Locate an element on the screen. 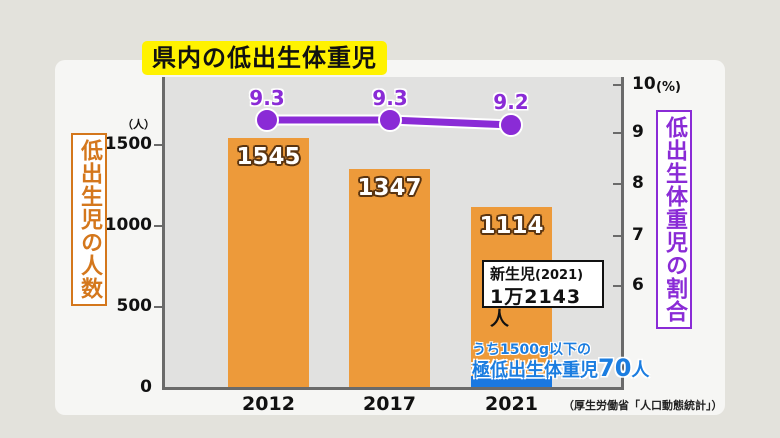  right-tick-label: 10 is located at coordinates (644, 84).